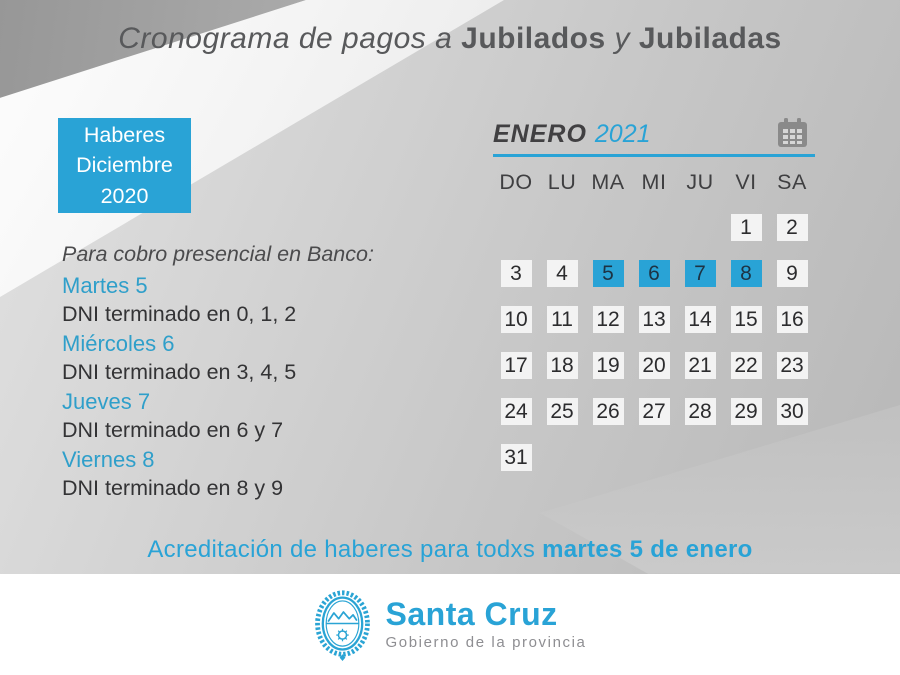 Image resolution: width=900 pixels, height=675 pixels. I want to click on calendar-year-label: 2021, so click(622, 134).